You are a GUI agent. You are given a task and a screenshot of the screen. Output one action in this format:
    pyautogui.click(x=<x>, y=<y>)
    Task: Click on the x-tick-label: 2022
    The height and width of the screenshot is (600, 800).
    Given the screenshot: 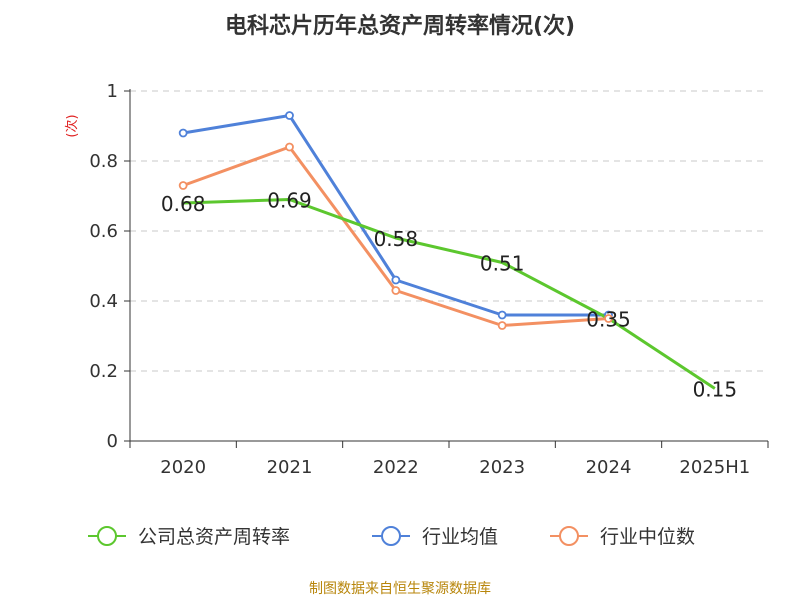 What is the action you would take?
    pyautogui.click(x=396, y=467)
    